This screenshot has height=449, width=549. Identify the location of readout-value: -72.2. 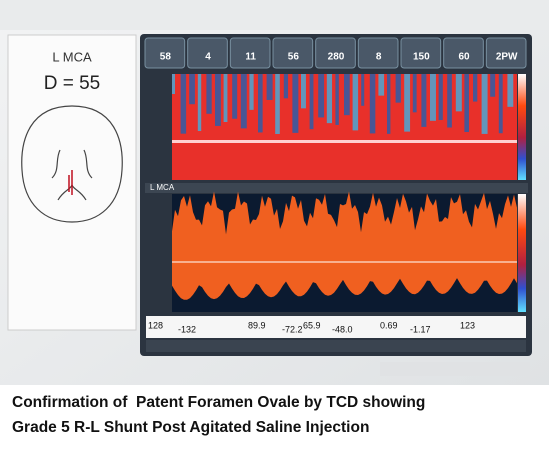
(292, 329).